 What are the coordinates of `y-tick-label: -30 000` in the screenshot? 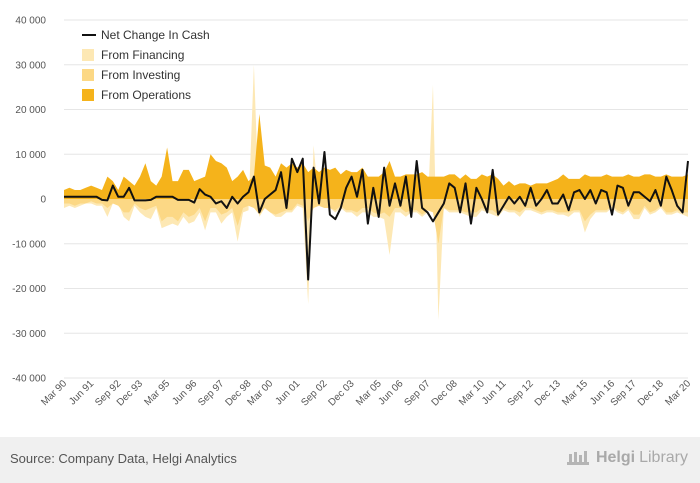 It's located at (29, 334).